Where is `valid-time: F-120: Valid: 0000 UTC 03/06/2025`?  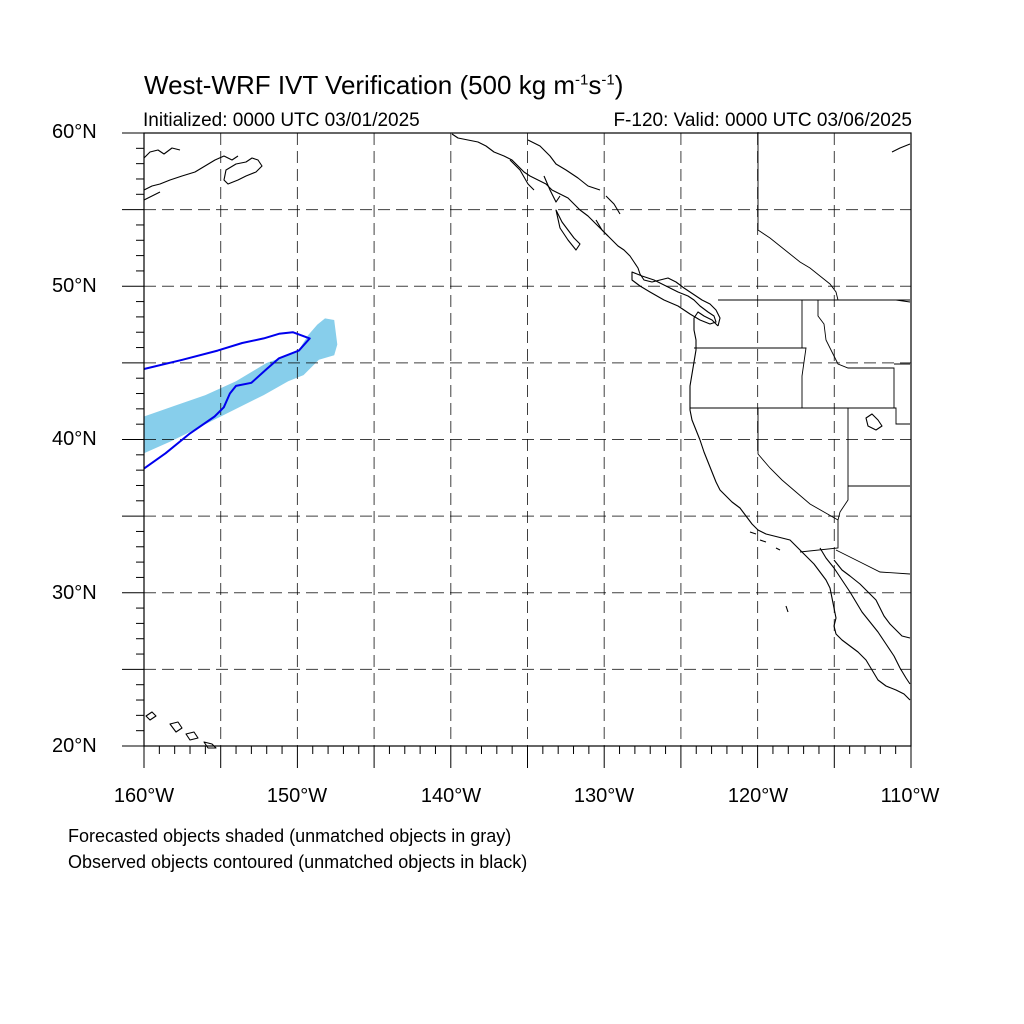 valid-time: F-120: Valid: 0000 UTC 03/06/2025 is located at coordinates (762, 120).